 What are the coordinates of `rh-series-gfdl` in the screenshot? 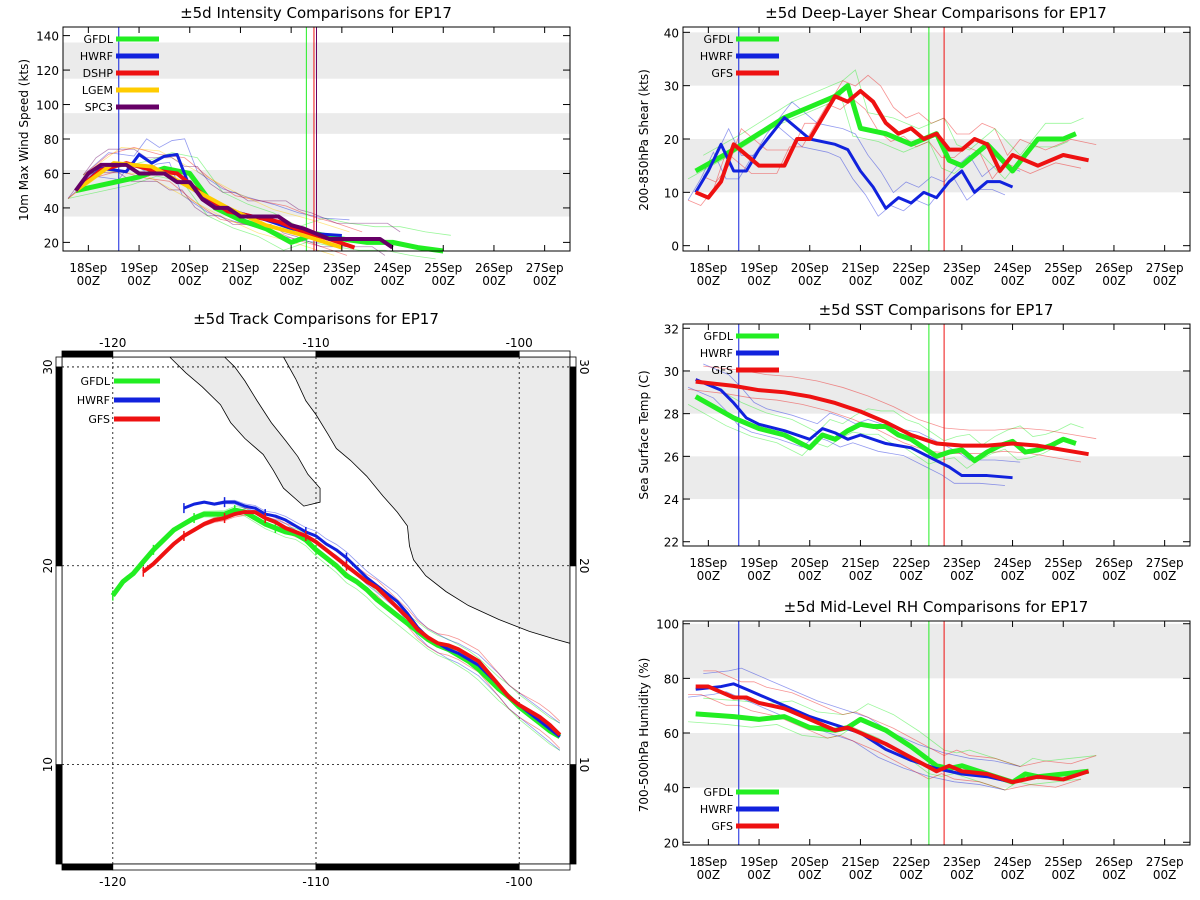 It's located at (892, 748).